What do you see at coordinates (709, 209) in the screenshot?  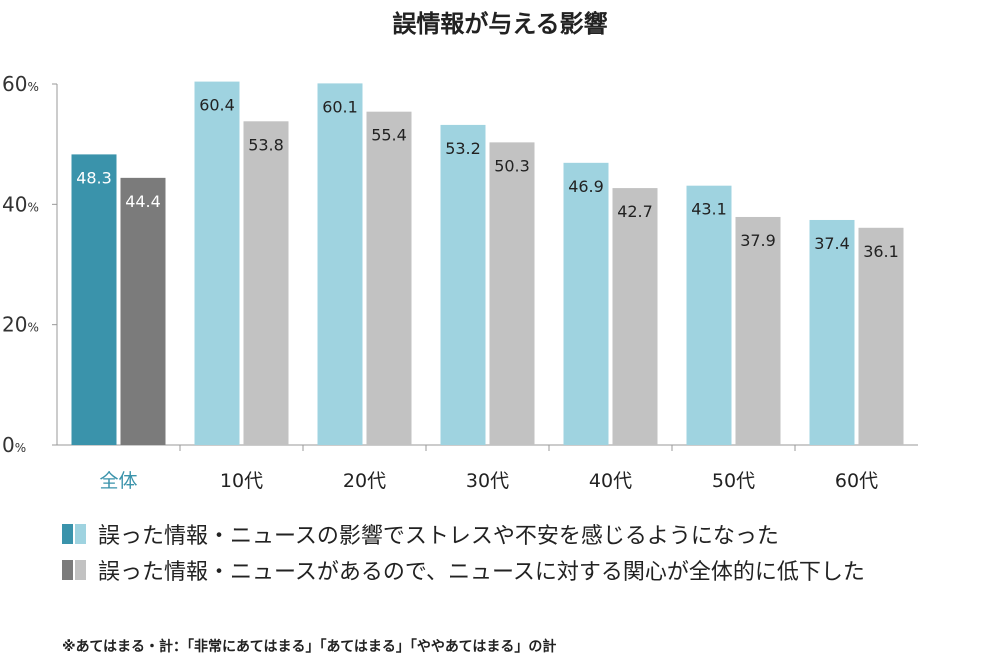 I see `data-label: 43.1` at bounding box center [709, 209].